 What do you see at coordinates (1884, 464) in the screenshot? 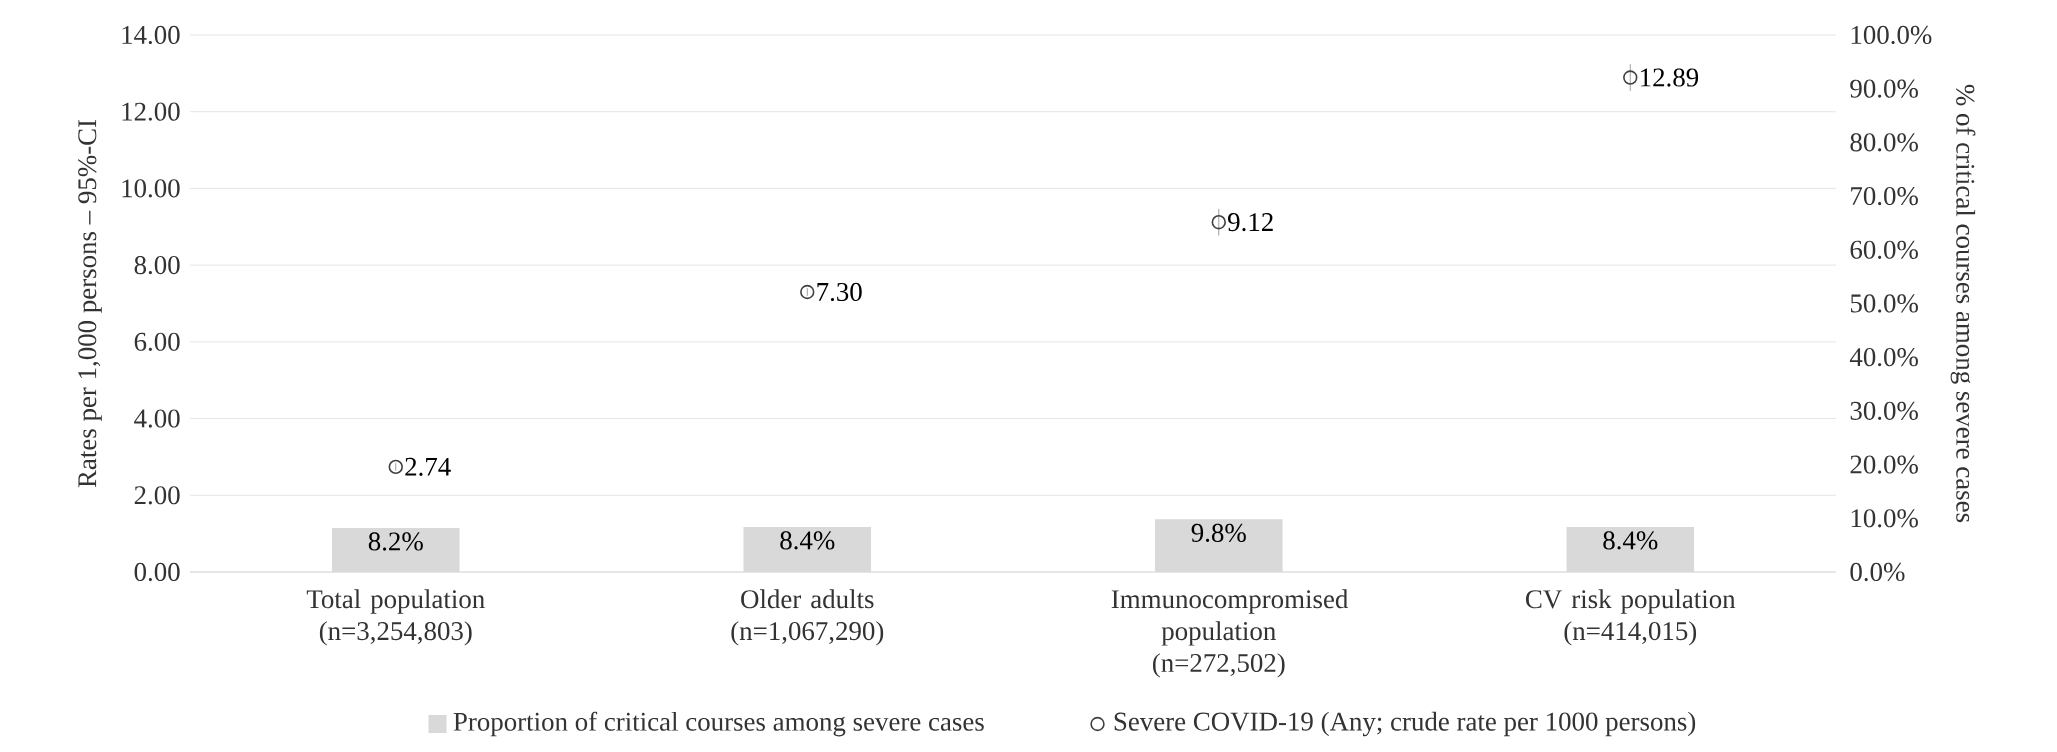
I see `y2-tick-label: 20.0%` at bounding box center [1884, 464].